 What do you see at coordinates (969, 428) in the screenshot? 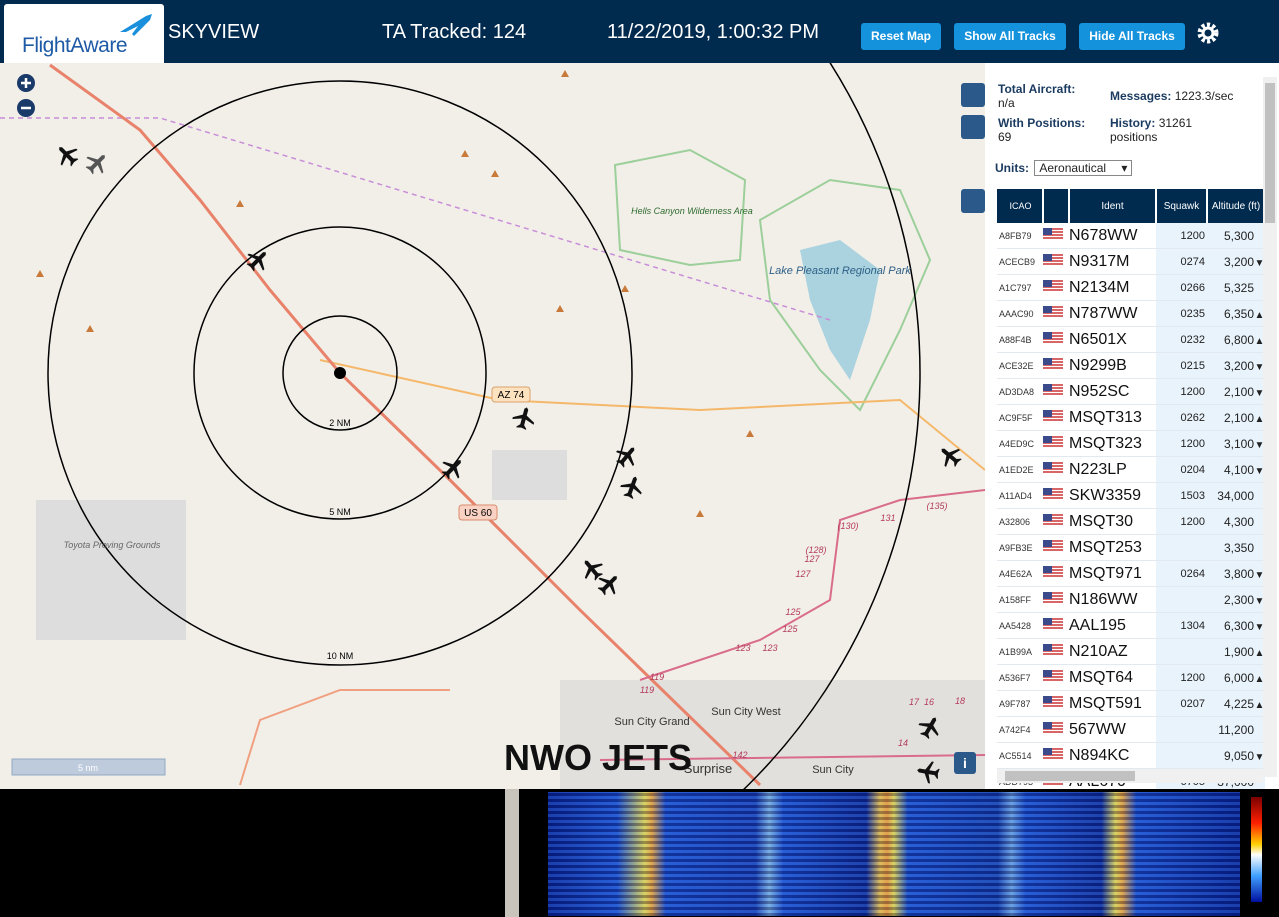
I see `map-buttons: i` at bounding box center [969, 428].